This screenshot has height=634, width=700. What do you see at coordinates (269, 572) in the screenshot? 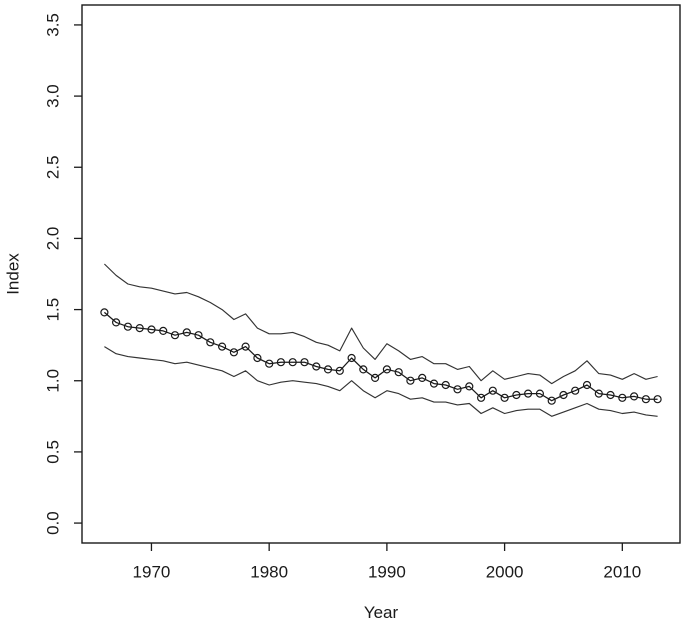
I see `x-tick-label: 1980` at bounding box center [269, 572].